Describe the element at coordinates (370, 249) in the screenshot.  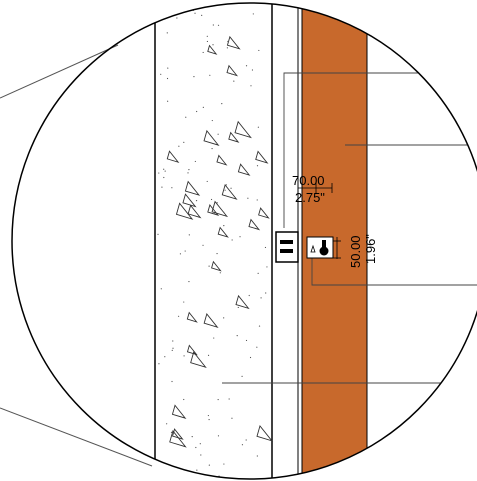
I see `dim-height-in: 1.96"` at that location.